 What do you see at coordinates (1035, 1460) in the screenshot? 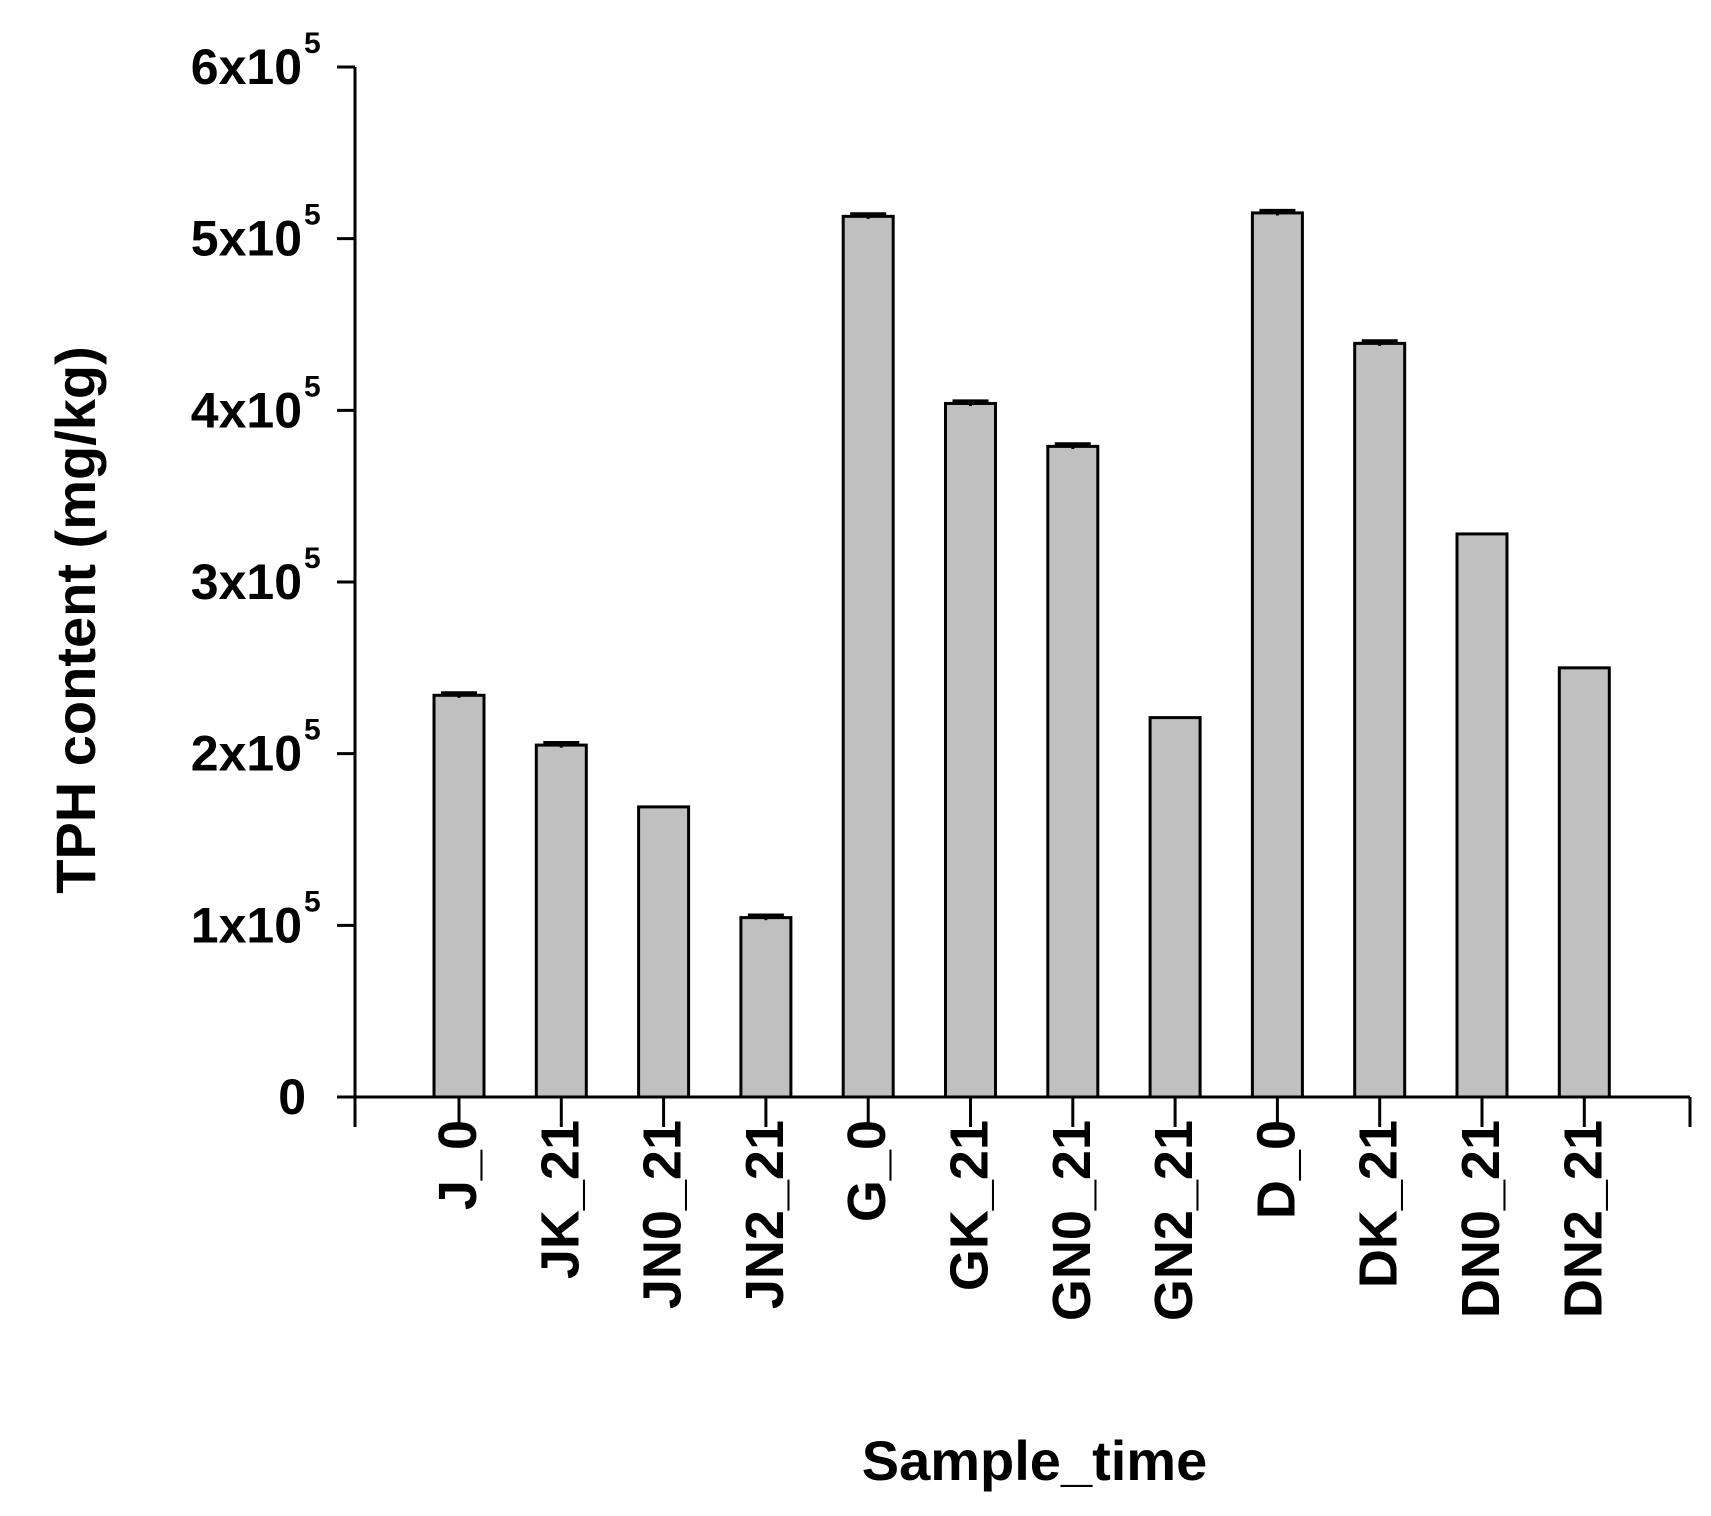
I see `x-axis-title: Sample_time` at bounding box center [1035, 1460].